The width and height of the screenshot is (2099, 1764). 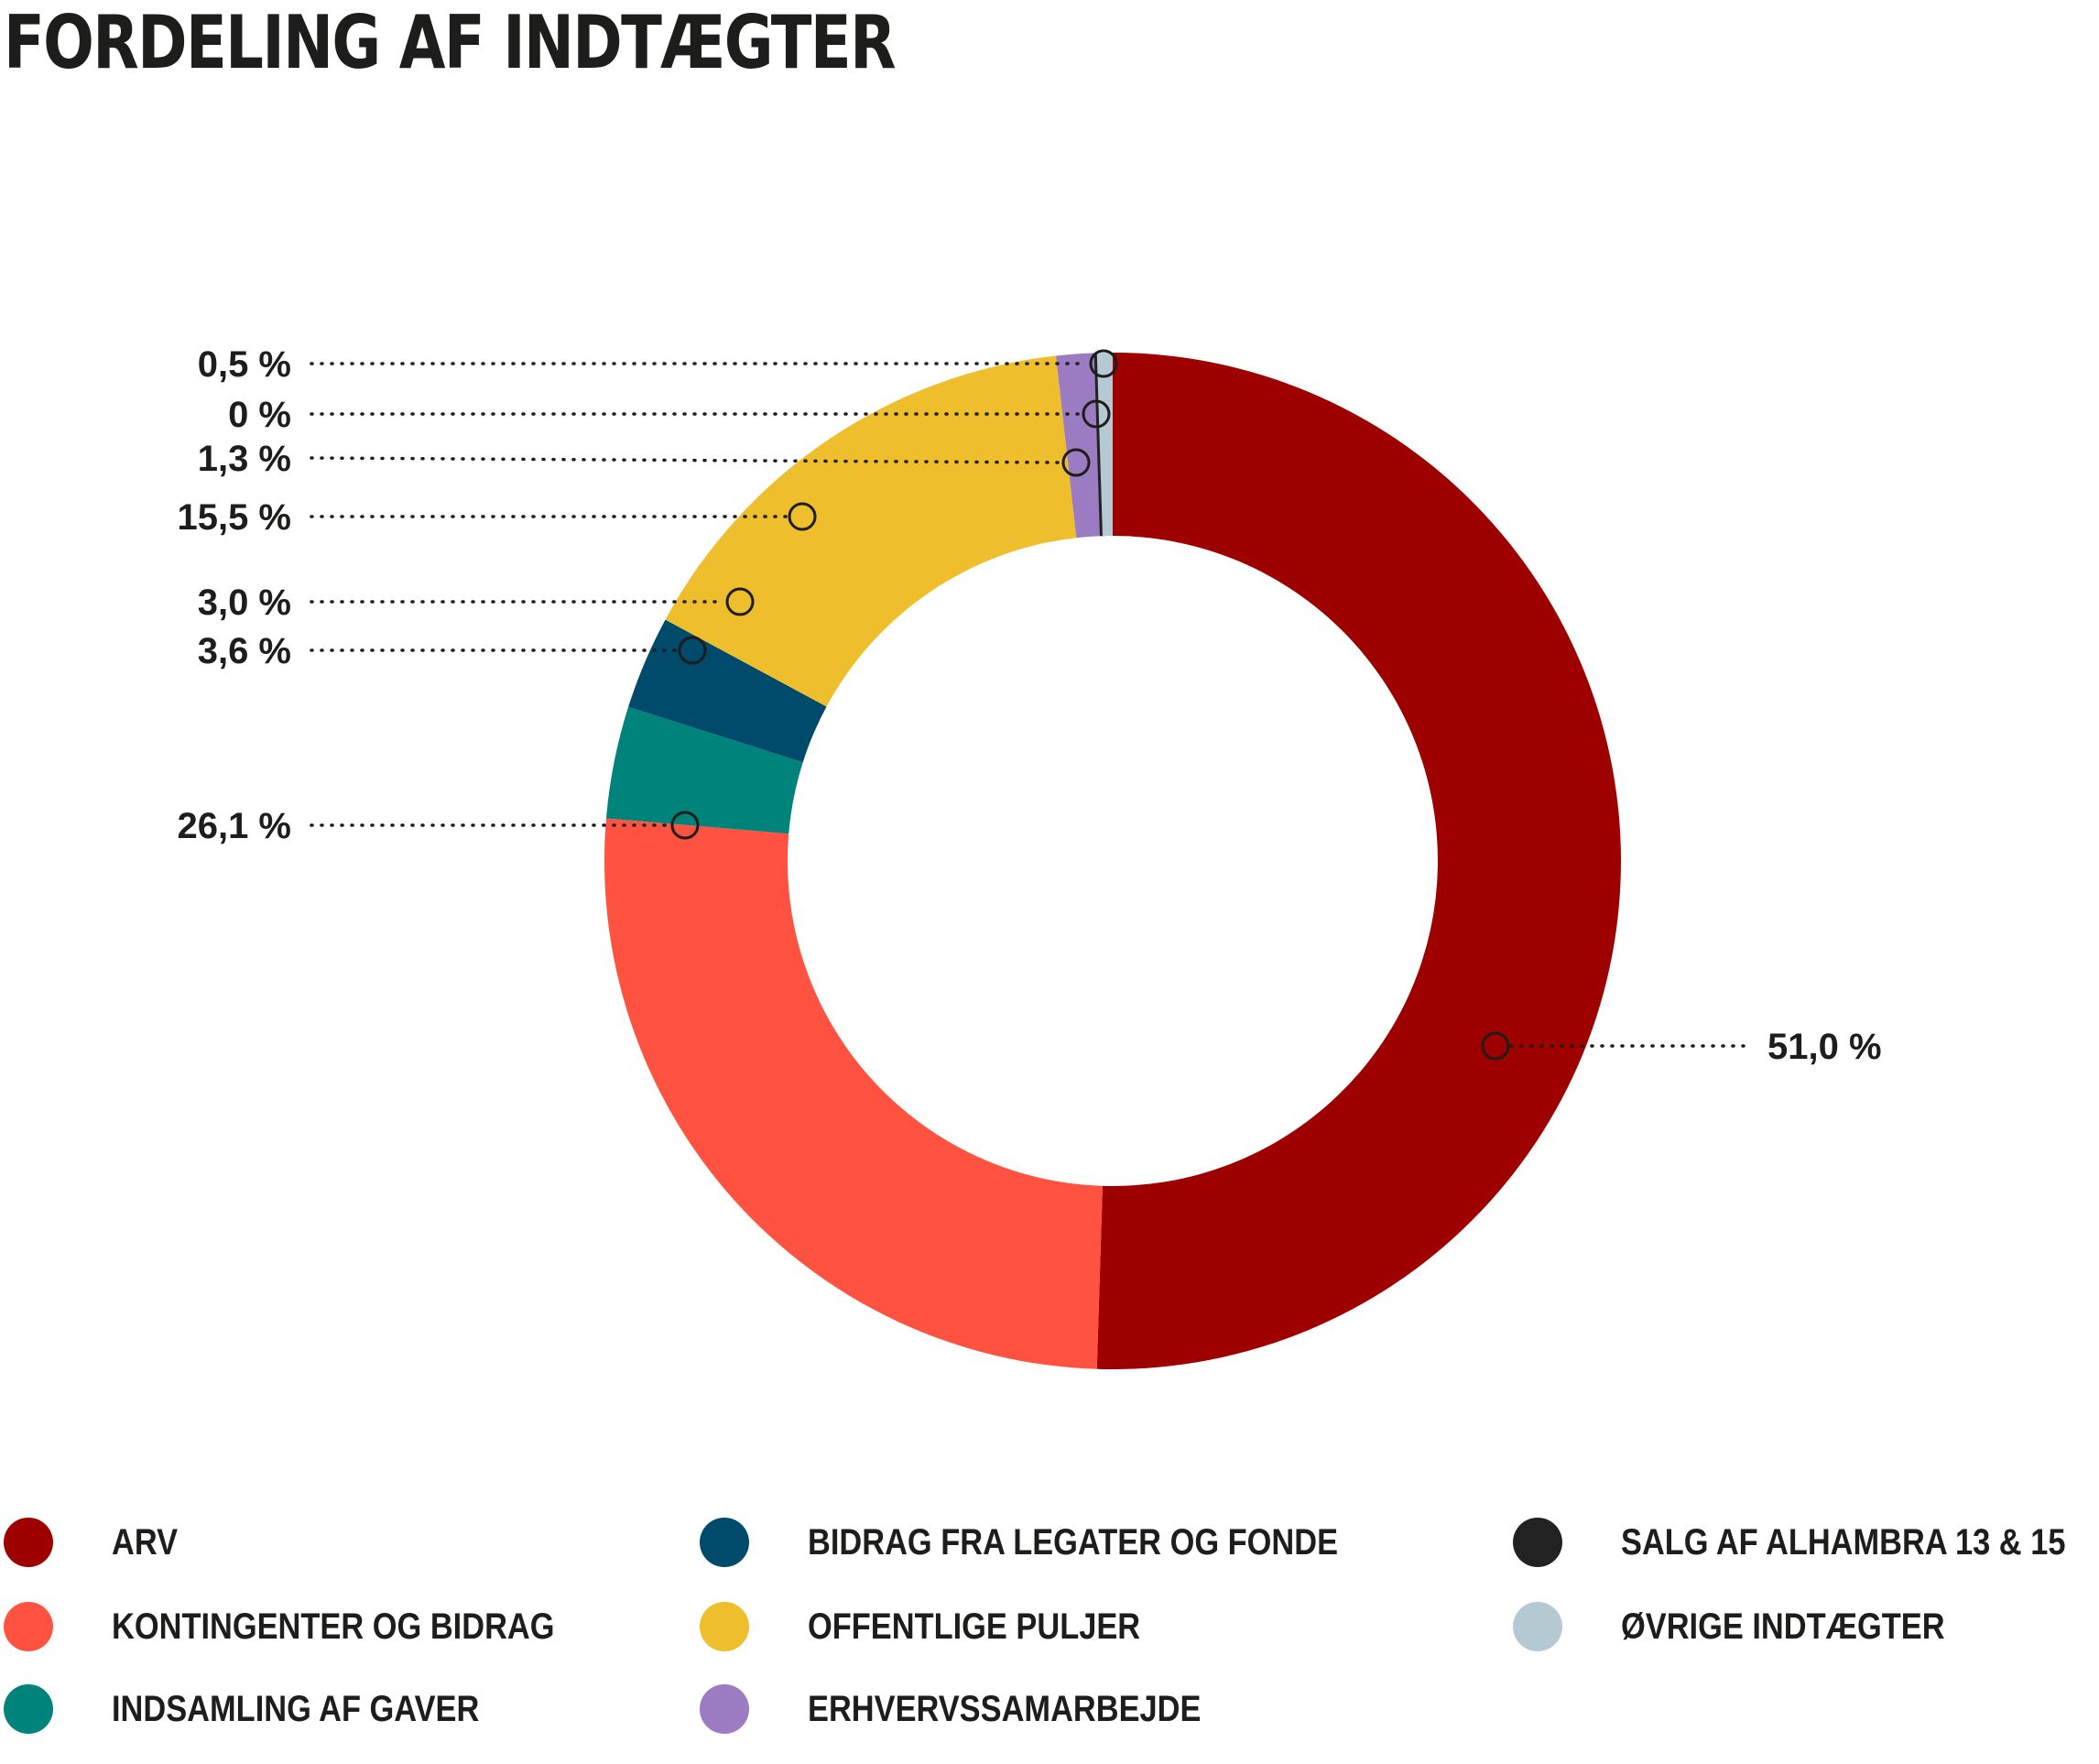 I want to click on legend-label: ØVRIGE INDTÆGTER, so click(x=1783, y=1626).